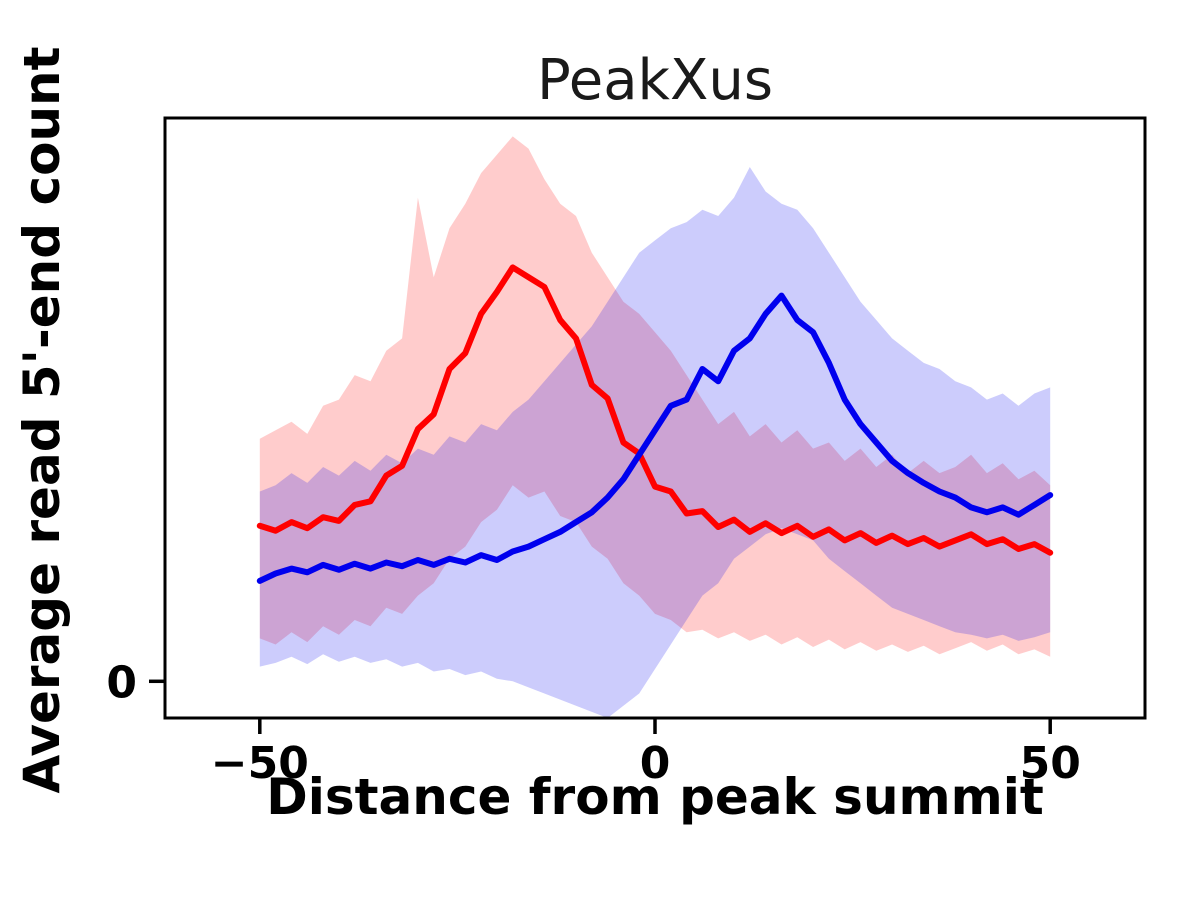 The width and height of the screenshot is (1200, 900). I want to click on x-axis-label: Distance from peak summit, so click(655, 797).